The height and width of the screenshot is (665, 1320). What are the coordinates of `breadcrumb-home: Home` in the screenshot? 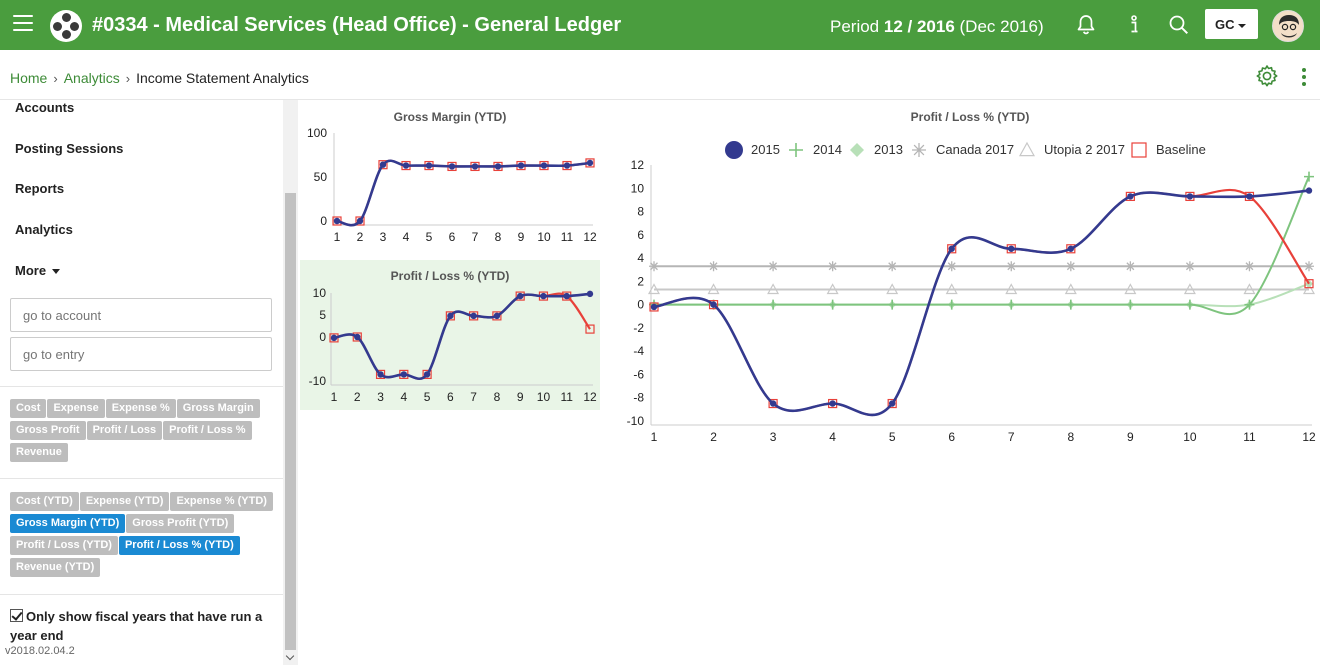 It's located at (29, 78).